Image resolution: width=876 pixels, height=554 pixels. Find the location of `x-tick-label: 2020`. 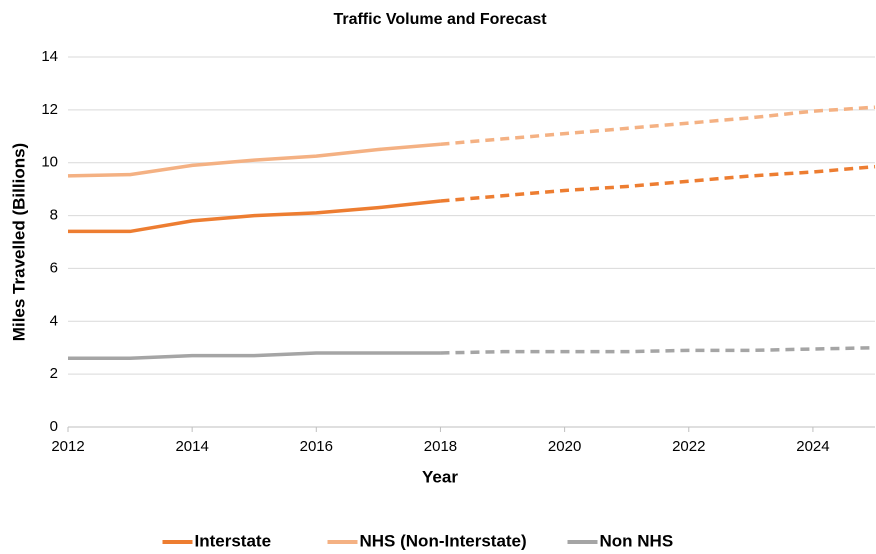

x-tick-label: 2020 is located at coordinates (564, 446).